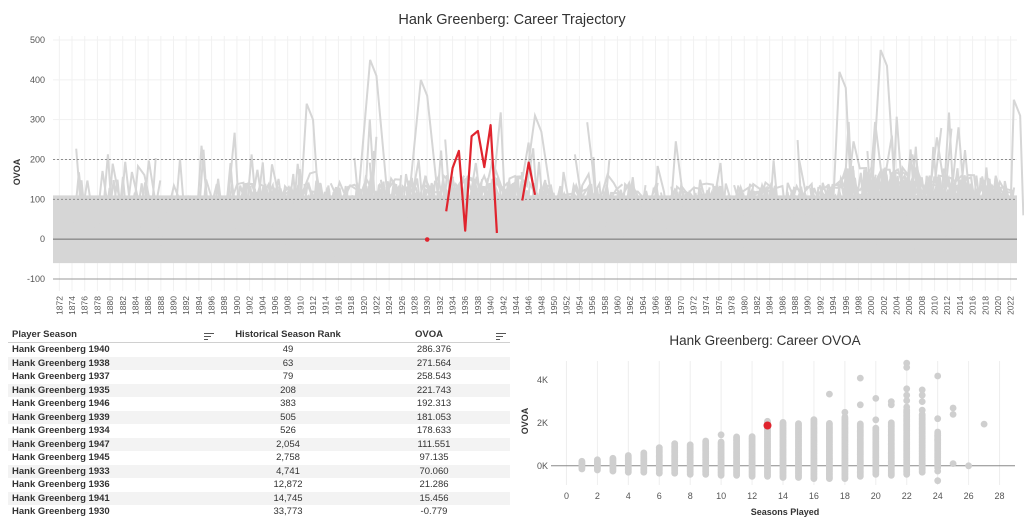  I want to click on column-header-player-season: Player Season, so click(113, 335).